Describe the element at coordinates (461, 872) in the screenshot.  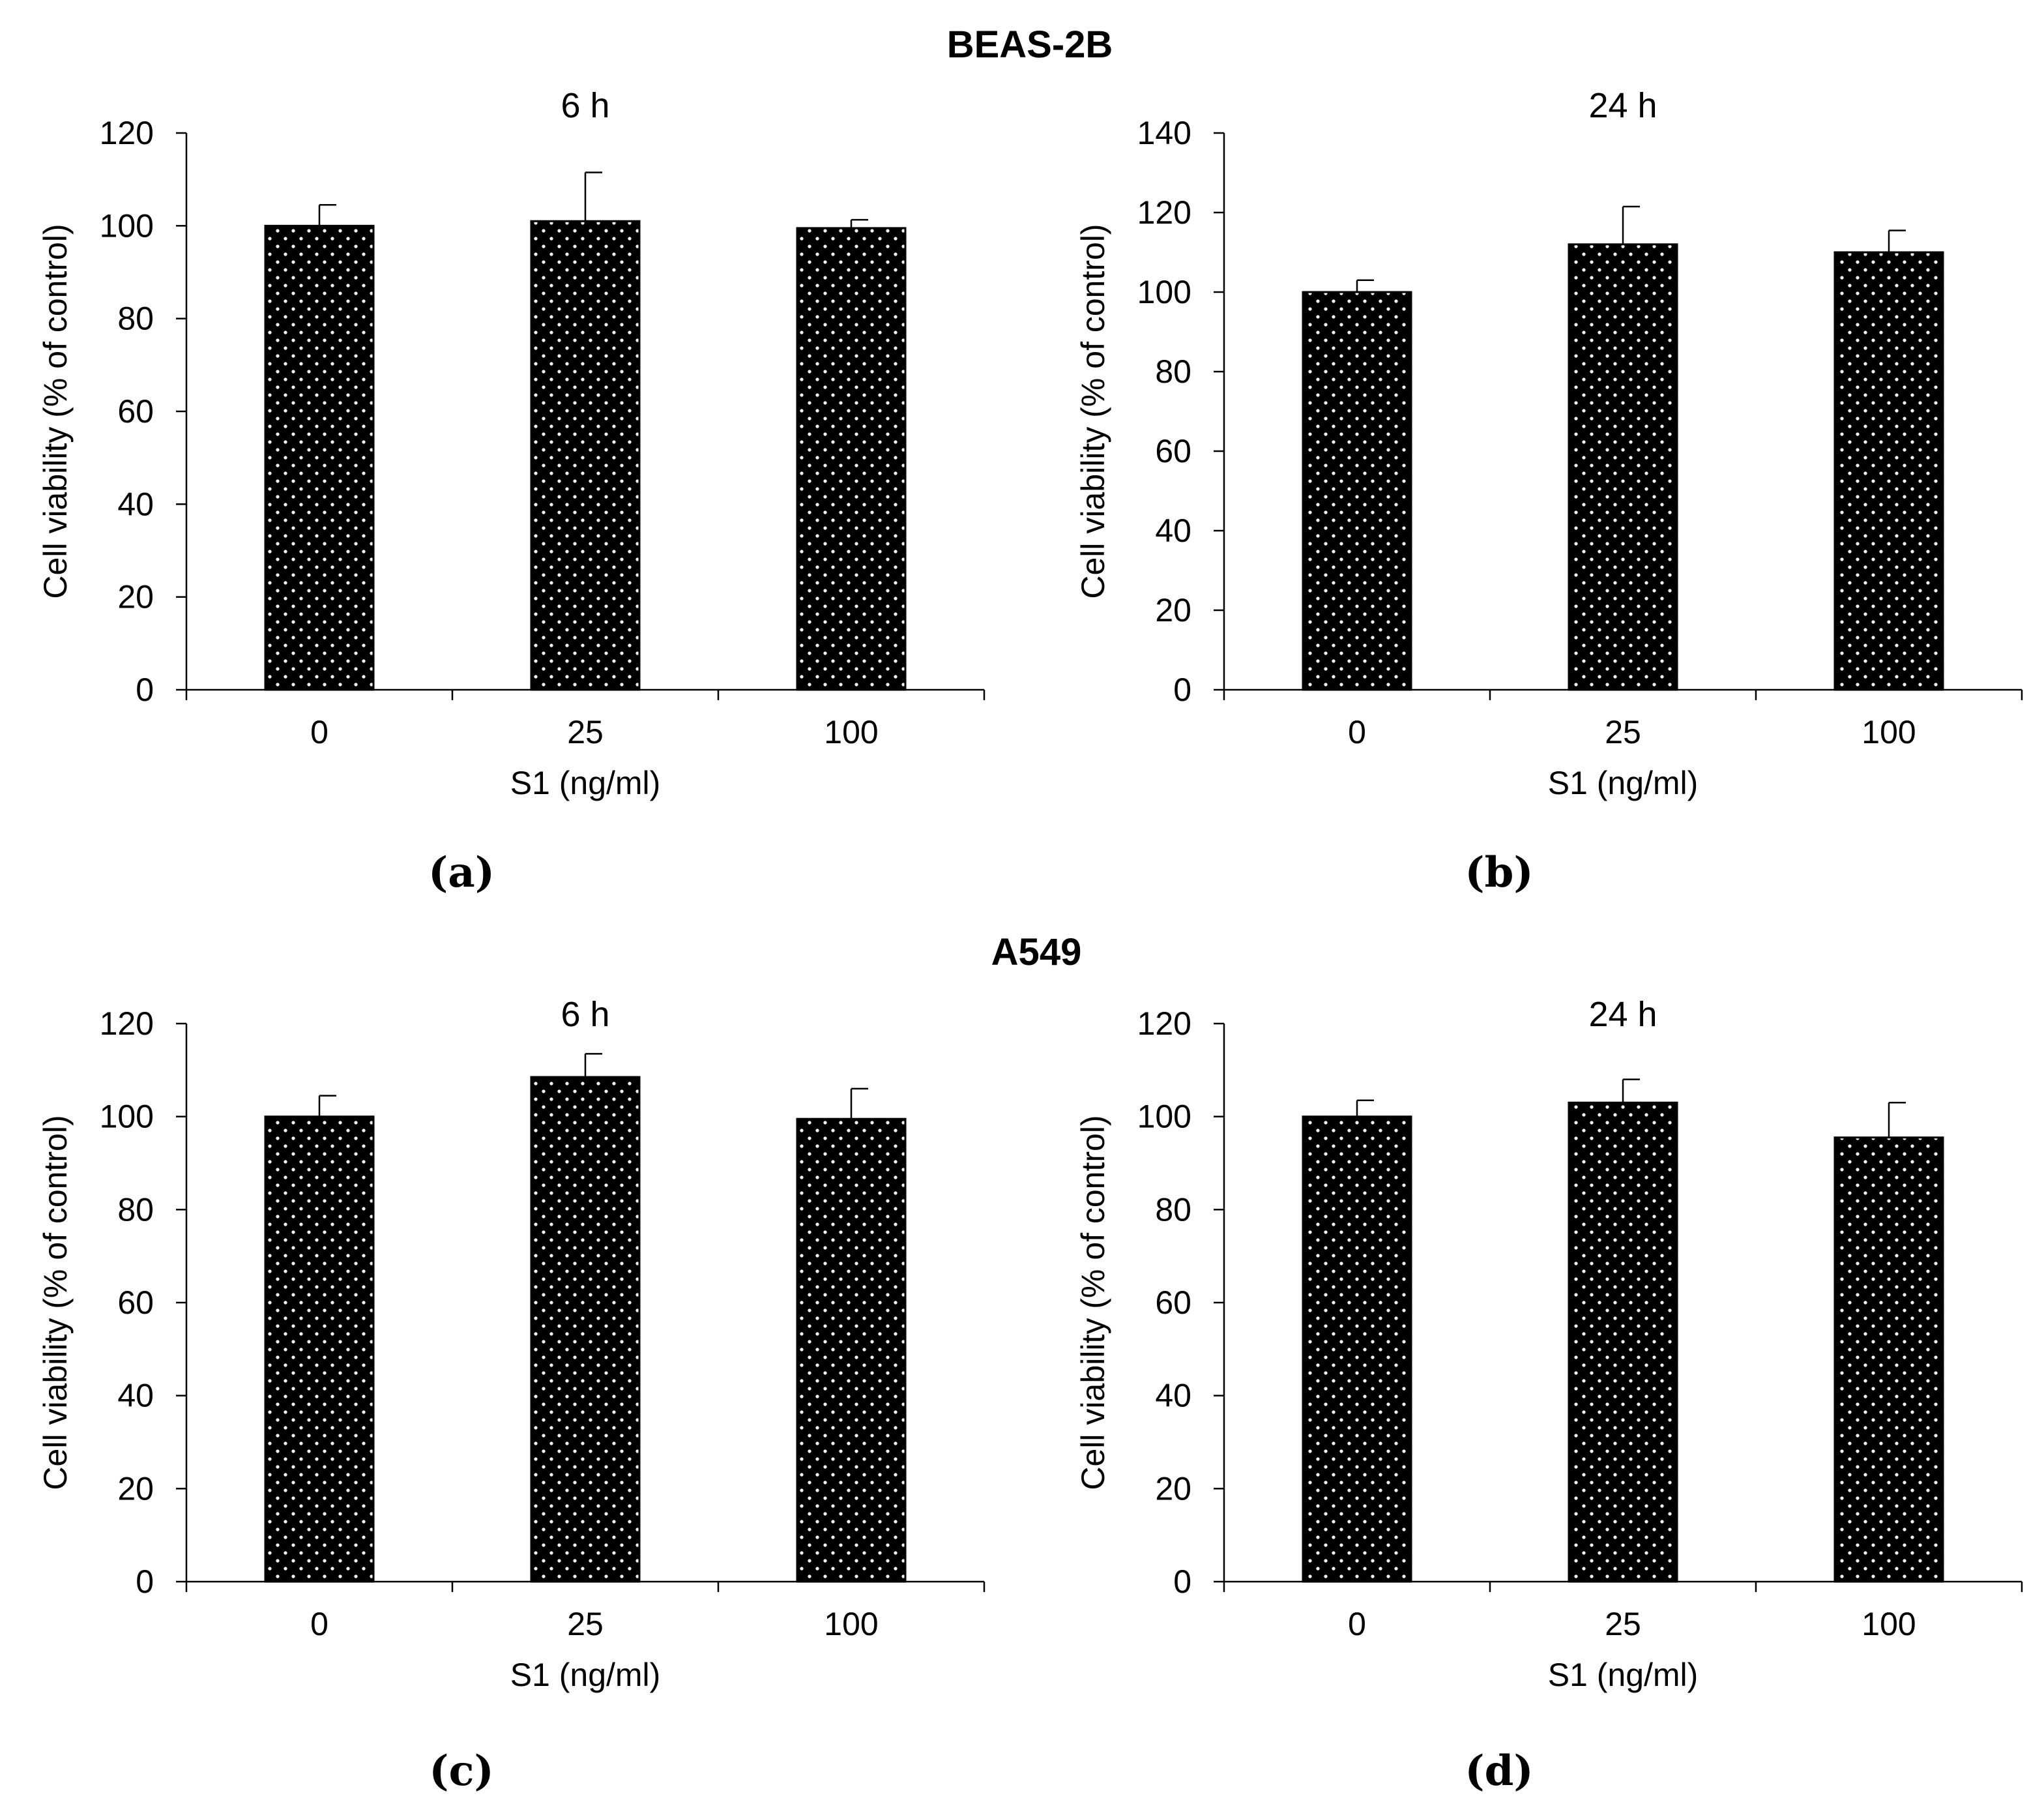
I see `panel-label: (a)` at that location.